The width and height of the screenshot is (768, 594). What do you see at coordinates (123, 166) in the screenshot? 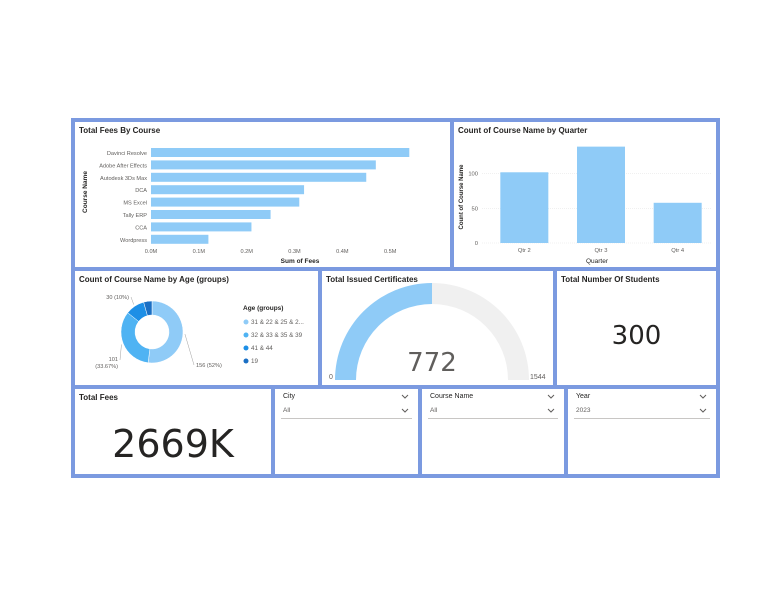
I see `category-label: Adobe After Effects` at bounding box center [123, 166].